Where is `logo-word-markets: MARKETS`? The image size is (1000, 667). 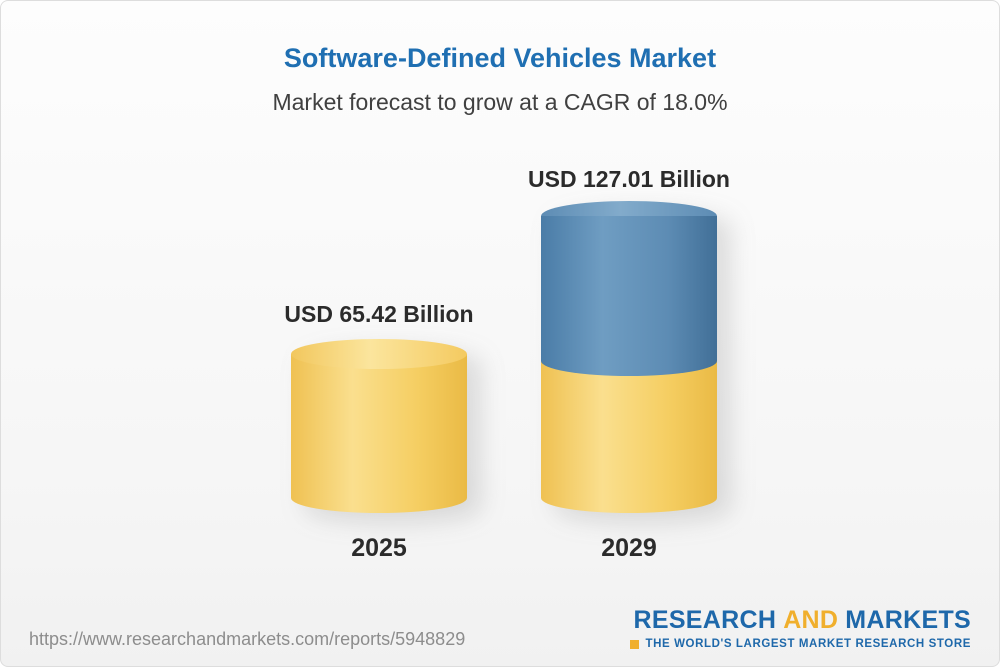
logo-word-markets: MARKETS is located at coordinates (908, 620).